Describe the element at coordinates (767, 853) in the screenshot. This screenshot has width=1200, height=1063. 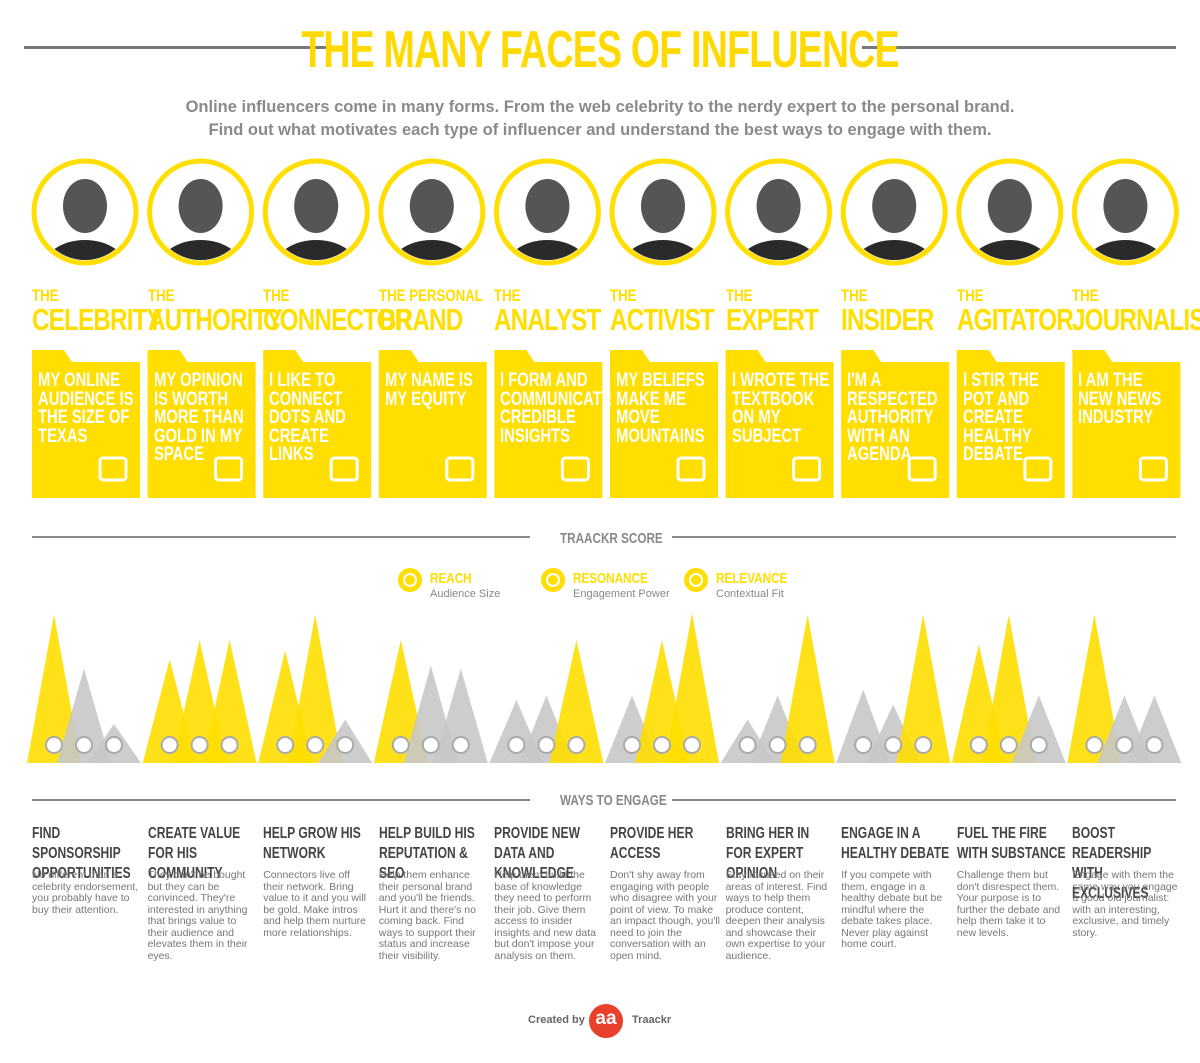
I see `engage-title: BRING HER IN FOR EXPERT OPINION` at that location.